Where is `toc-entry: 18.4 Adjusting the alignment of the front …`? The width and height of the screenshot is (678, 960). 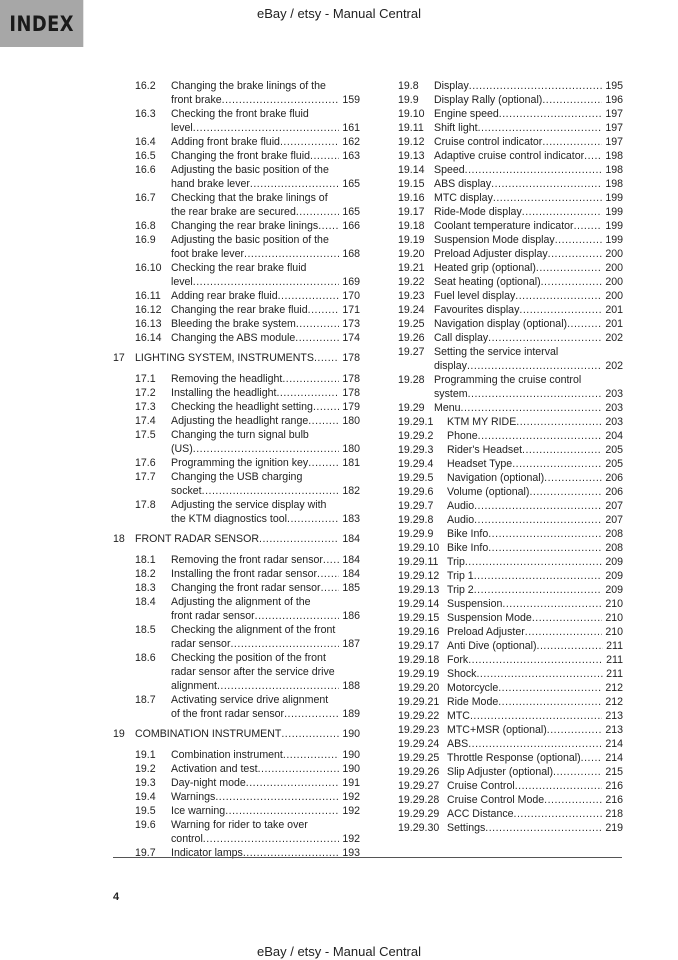
toc-entry: 18.4 Adjusting the alignment of the front … is located at coordinates (236, 609).